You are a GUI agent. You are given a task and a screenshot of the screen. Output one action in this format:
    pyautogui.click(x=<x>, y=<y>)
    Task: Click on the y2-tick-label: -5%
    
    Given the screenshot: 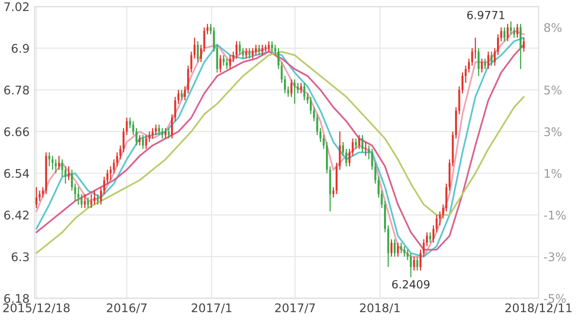 What is the action you would take?
    pyautogui.click(x=555, y=298)
    